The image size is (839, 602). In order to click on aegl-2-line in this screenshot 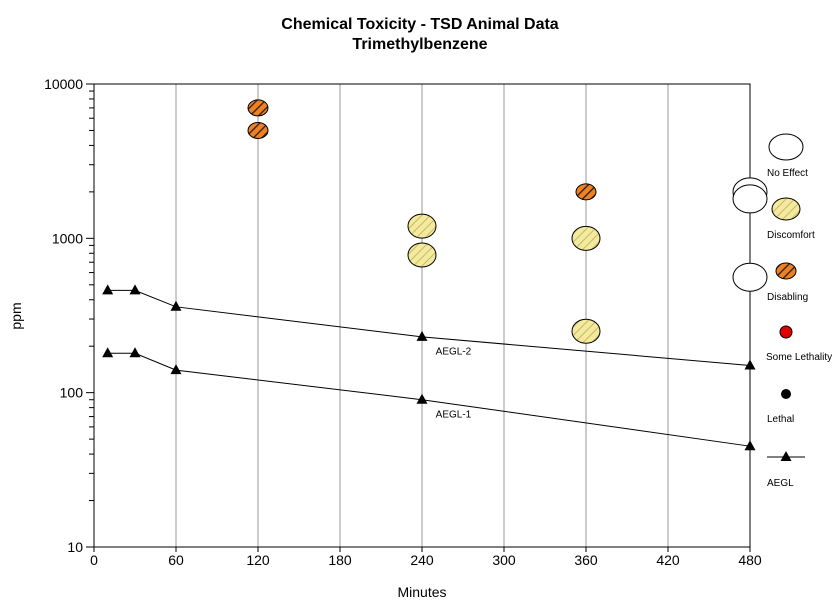, I will do `click(429, 327)`.